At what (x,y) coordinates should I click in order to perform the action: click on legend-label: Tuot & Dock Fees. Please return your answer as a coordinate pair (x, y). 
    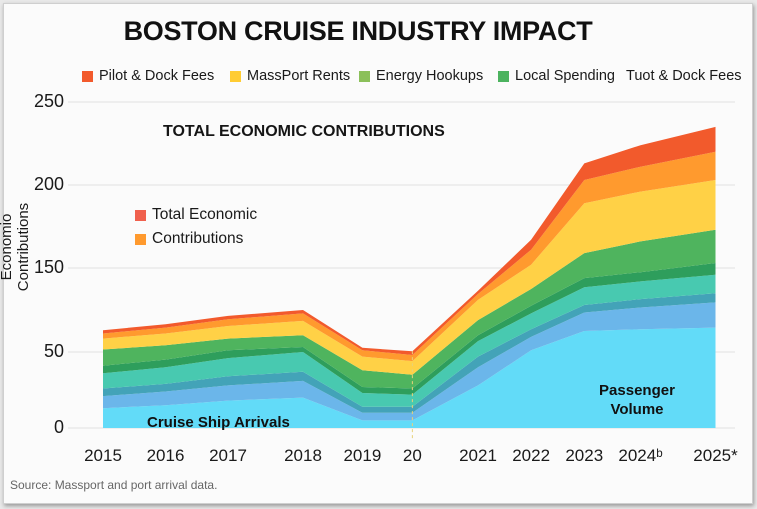
    Looking at the image, I should click on (684, 76).